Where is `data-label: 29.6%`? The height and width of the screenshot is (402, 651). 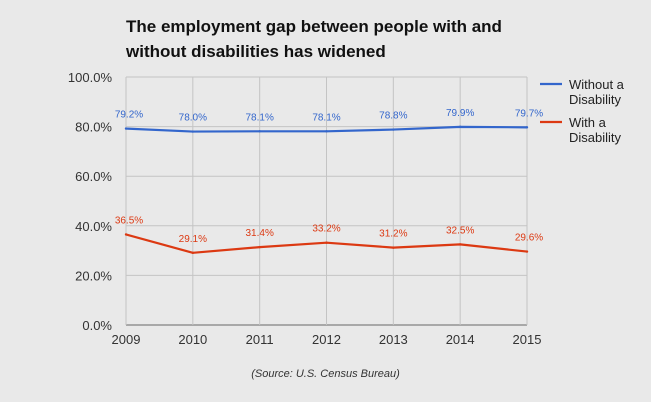 data-label: 29.6% is located at coordinates (529, 238).